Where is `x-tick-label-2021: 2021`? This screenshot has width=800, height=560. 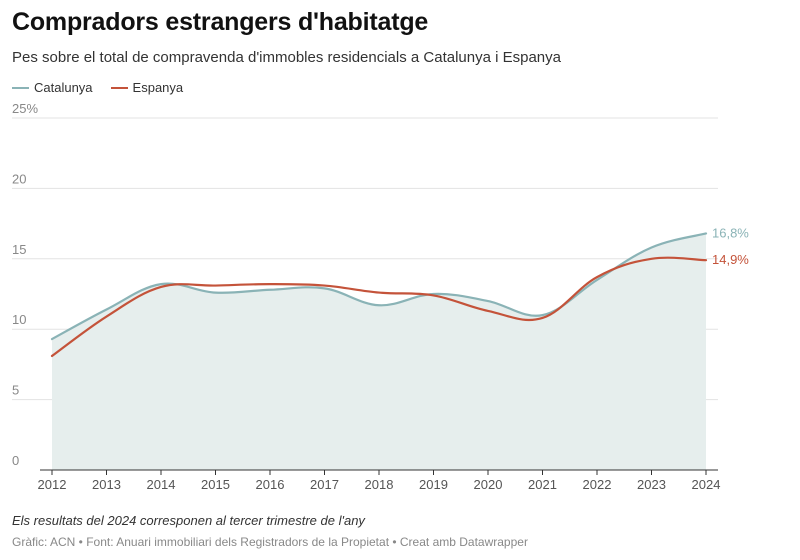 x-tick-label-2021: 2021 is located at coordinates (542, 484).